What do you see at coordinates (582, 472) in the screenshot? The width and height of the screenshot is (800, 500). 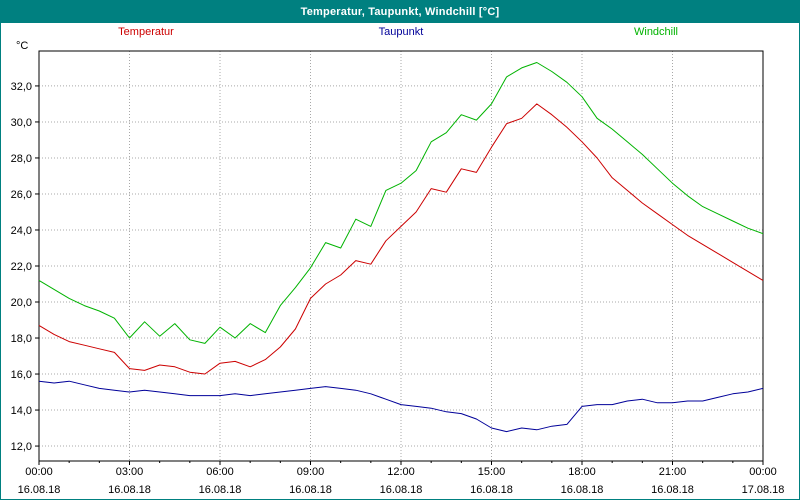 I see `x-tick-label: 18:00` at bounding box center [582, 472].